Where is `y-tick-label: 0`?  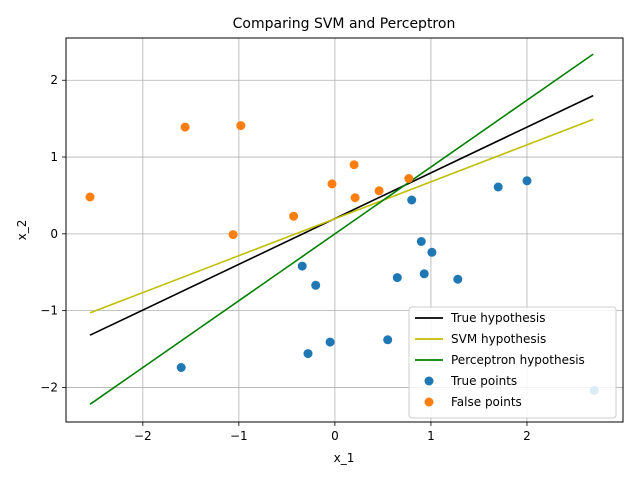 y-tick-label: 0 is located at coordinates (54, 234).